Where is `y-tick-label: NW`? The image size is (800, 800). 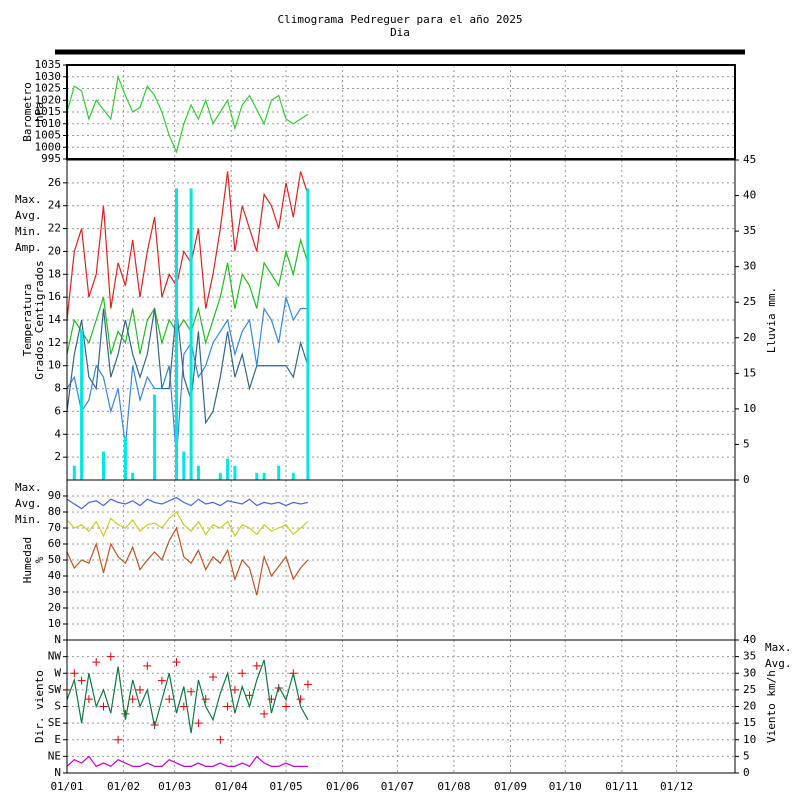 y-tick-label: NW is located at coordinates (55, 656).